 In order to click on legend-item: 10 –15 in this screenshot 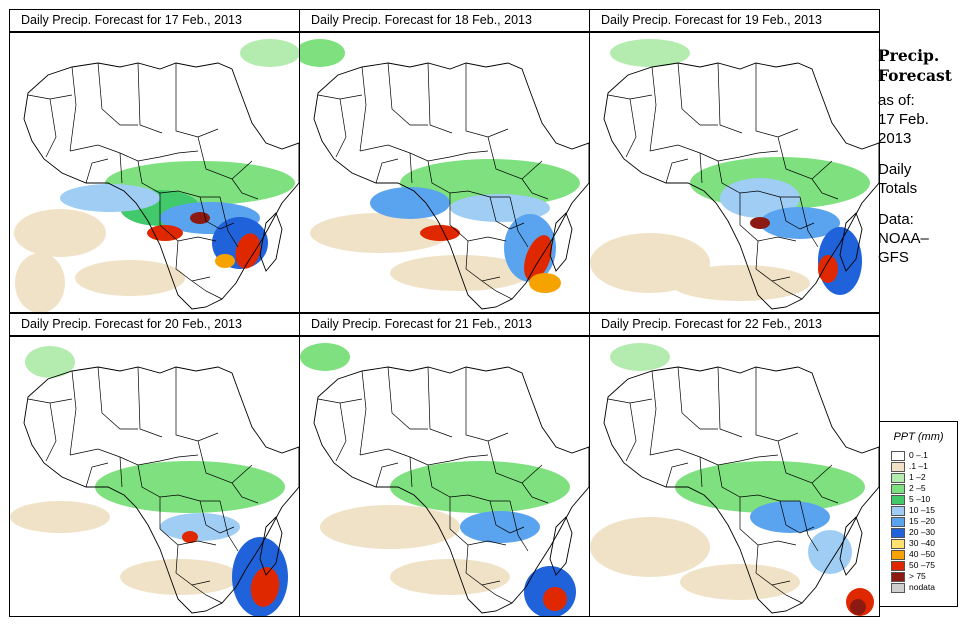, I will do `click(918, 510)`.